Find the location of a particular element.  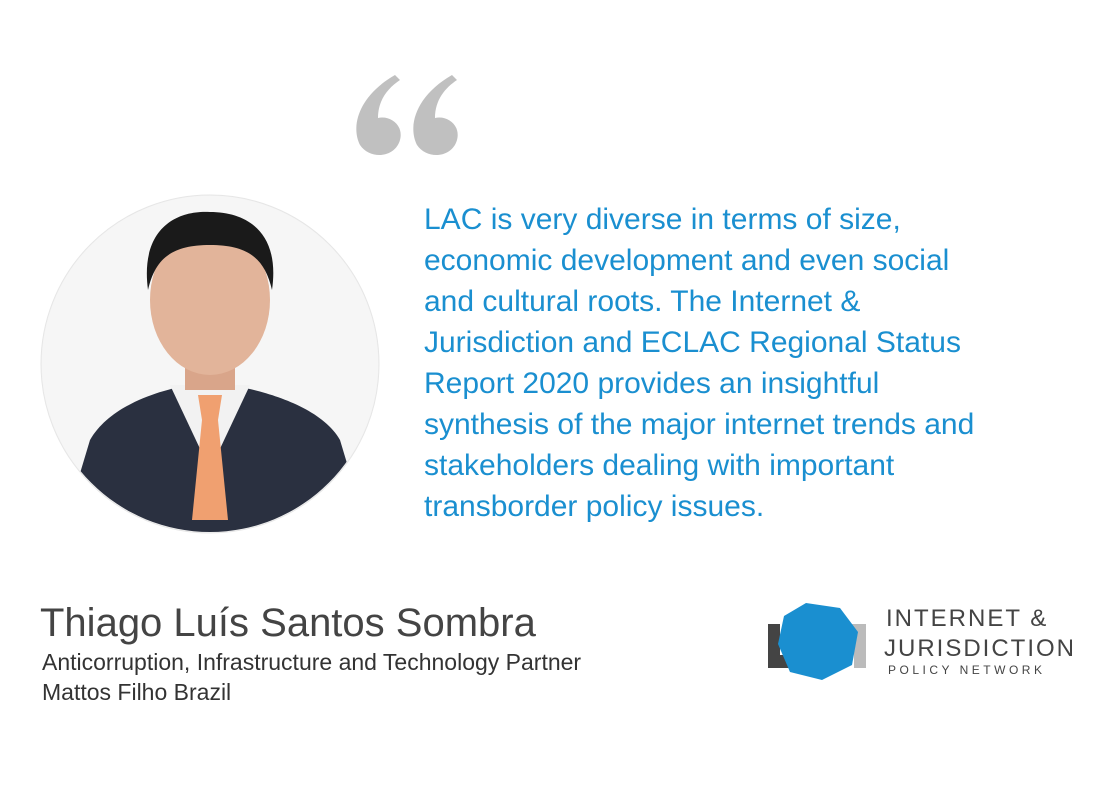

quote-line: LAC is very diverse in terms of size, is located at coordinates (662, 219).